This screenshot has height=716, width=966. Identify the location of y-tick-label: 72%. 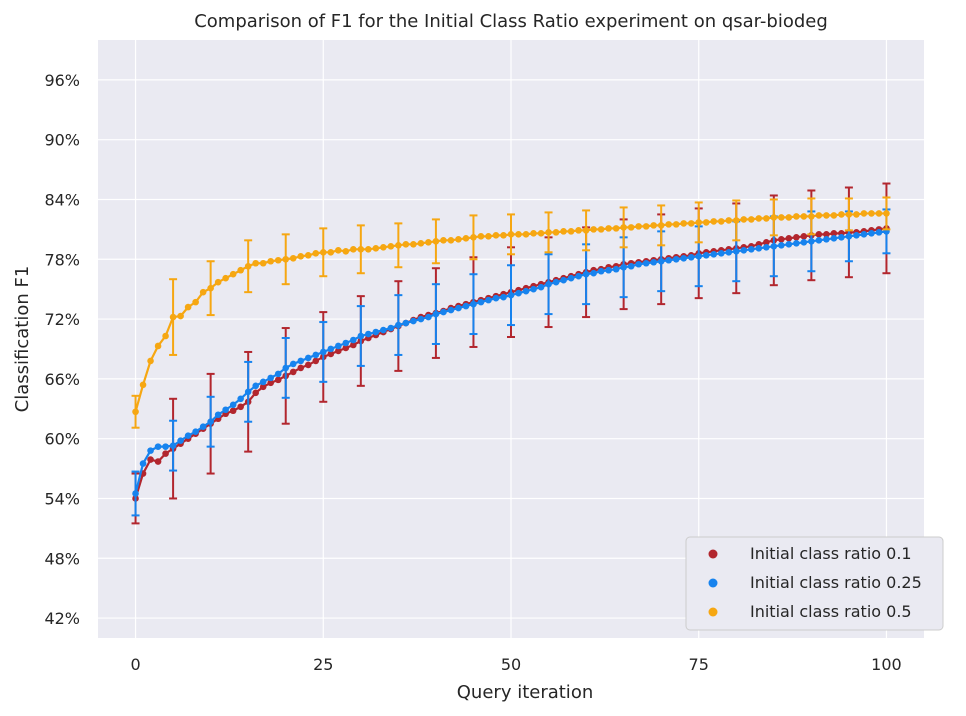
(62, 319).